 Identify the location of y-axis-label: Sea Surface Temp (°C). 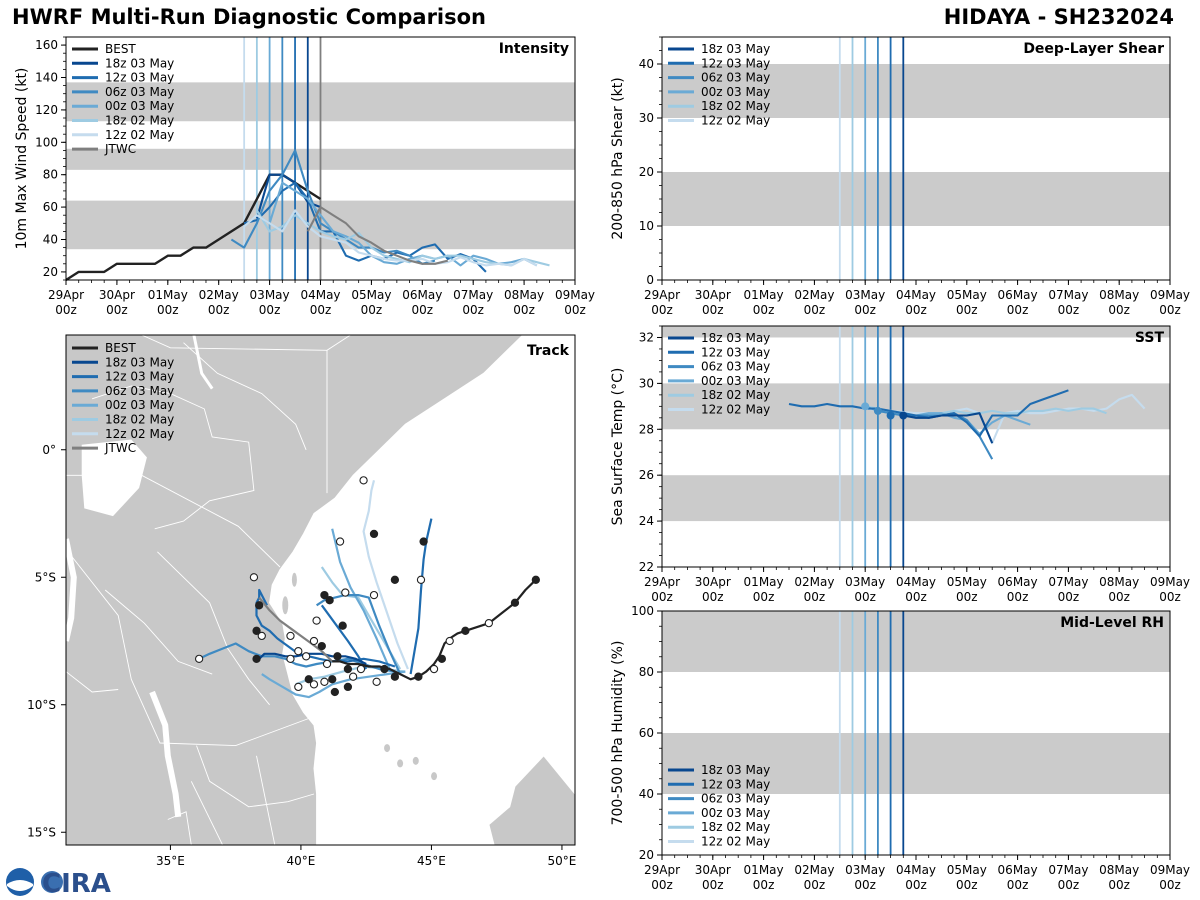
(618, 447).